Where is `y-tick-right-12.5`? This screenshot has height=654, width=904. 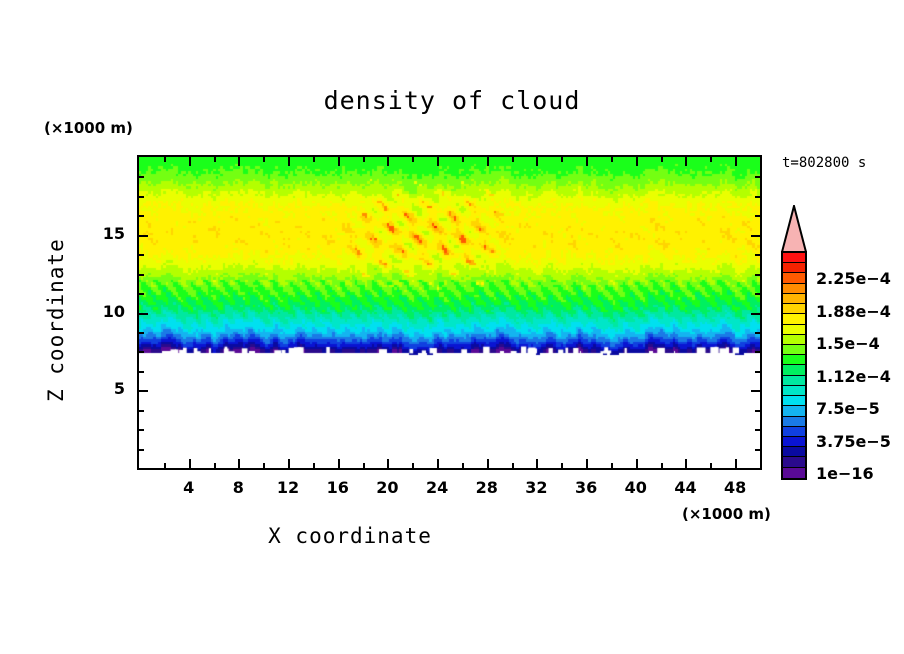
y-tick-right-12.5 is located at coordinates (757, 275).